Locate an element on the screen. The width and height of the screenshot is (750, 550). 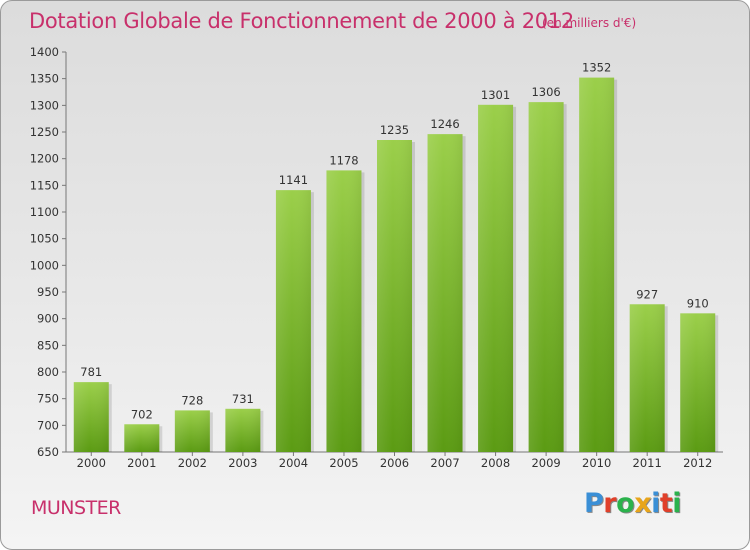
bar-value-label: 781 is located at coordinates (91, 372).